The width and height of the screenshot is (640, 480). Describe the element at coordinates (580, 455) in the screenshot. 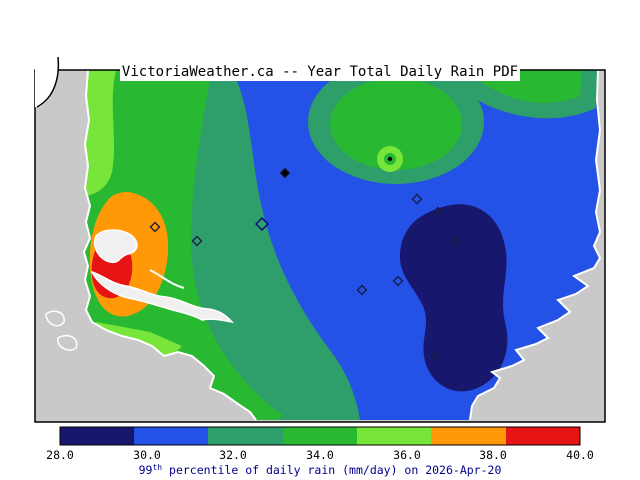

I see `colorbar-tick-label: 40.0` at that location.